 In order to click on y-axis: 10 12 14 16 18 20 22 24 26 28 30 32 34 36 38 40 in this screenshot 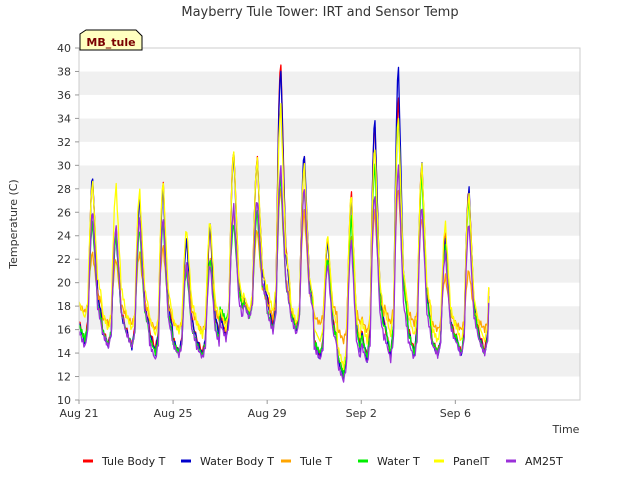, I will do `click(68, 224)`.